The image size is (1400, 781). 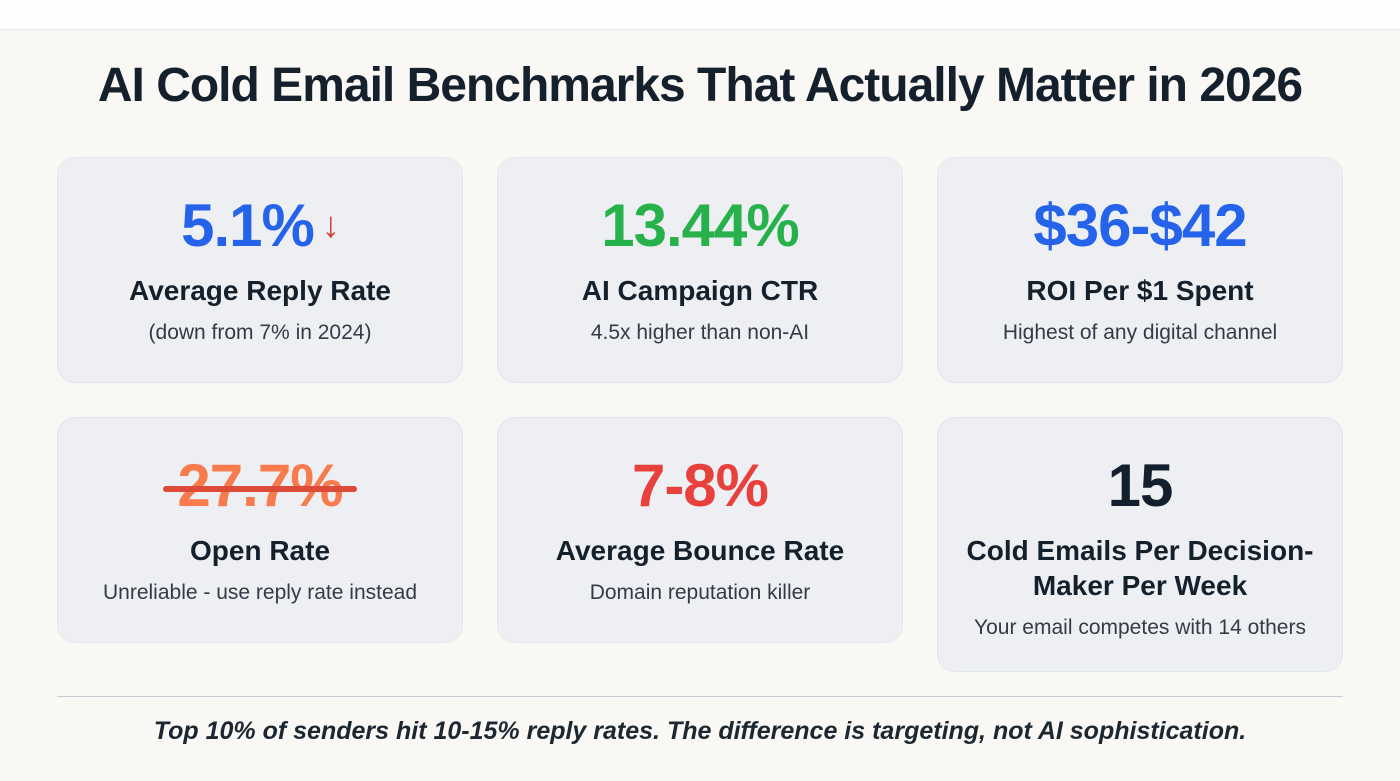 I want to click on stat-value: $36-$42, so click(x=1140, y=225).